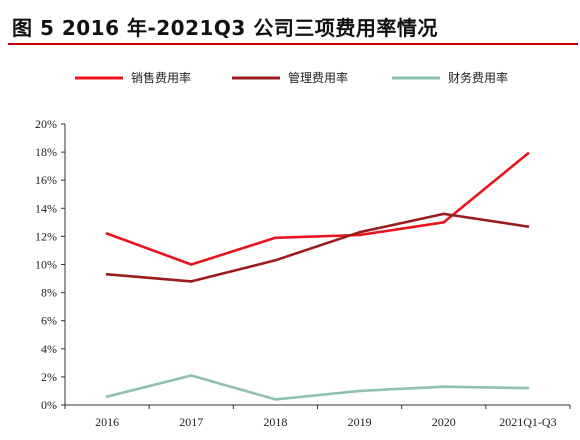 The width and height of the screenshot is (580, 440). I want to click on y-tick-label: 18%, so click(46, 152).